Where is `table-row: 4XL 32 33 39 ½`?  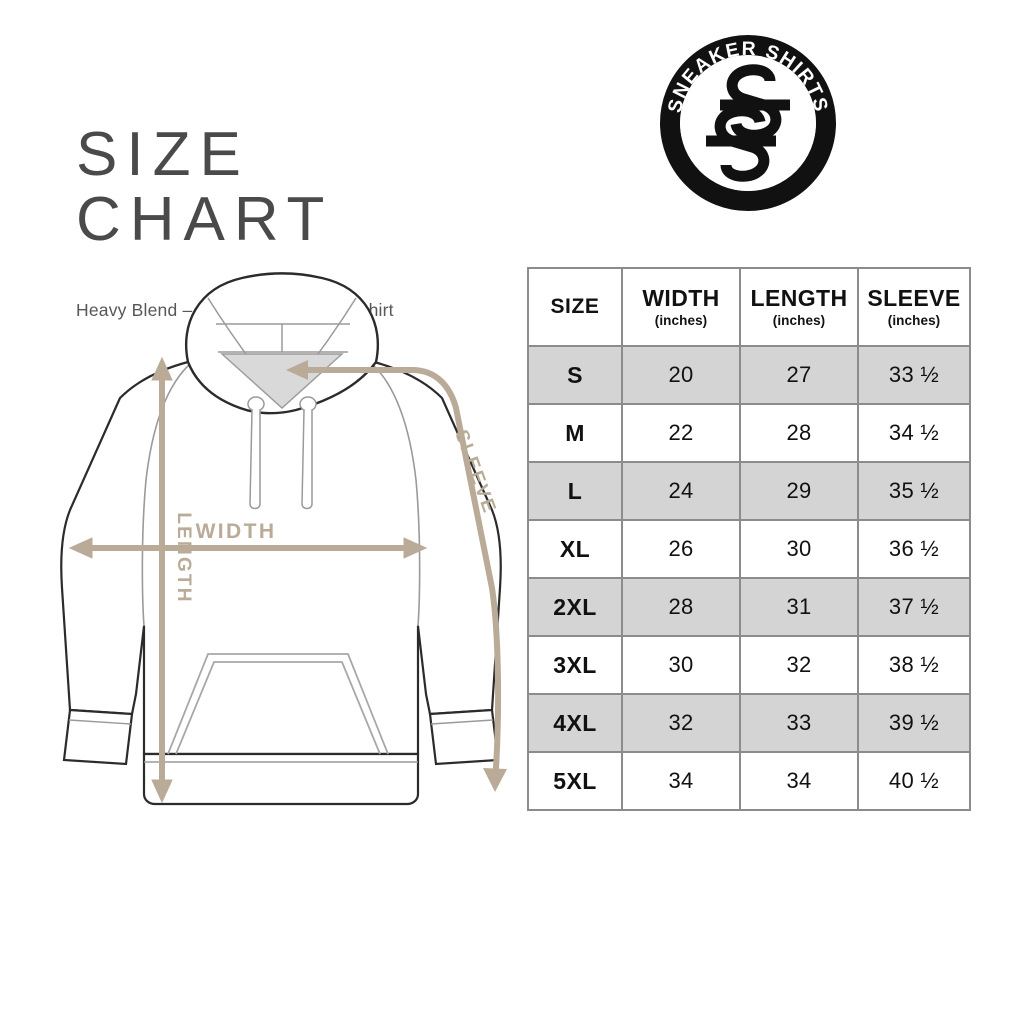 table-row: 4XL 32 33 39 ½ is located at coordinates (749, 723).